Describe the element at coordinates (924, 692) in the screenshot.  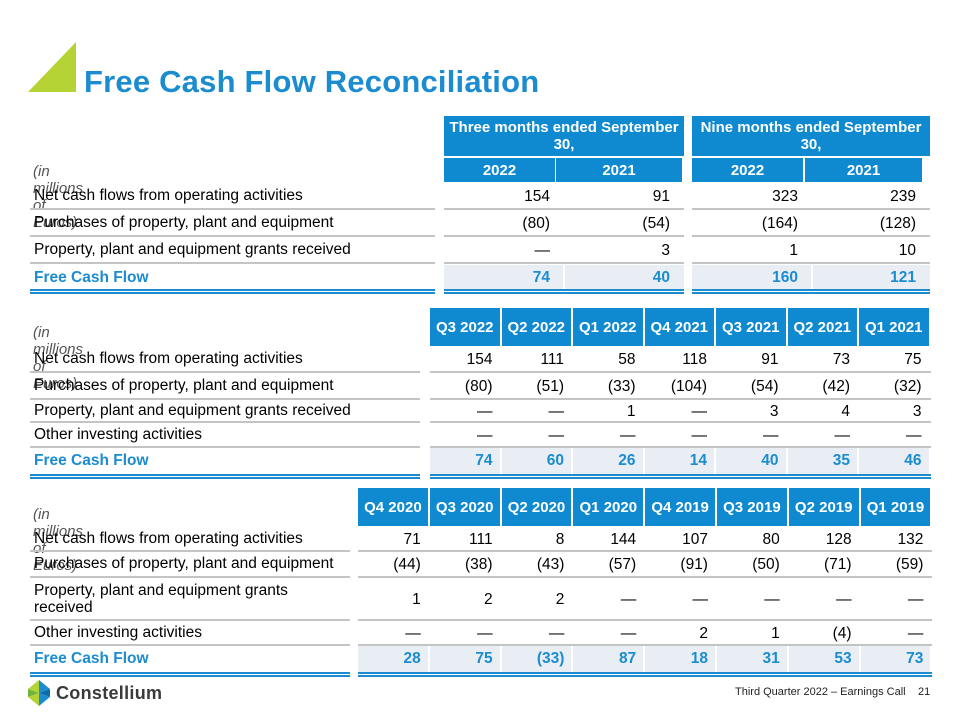
I see `footer-page-number: 21` at that location.